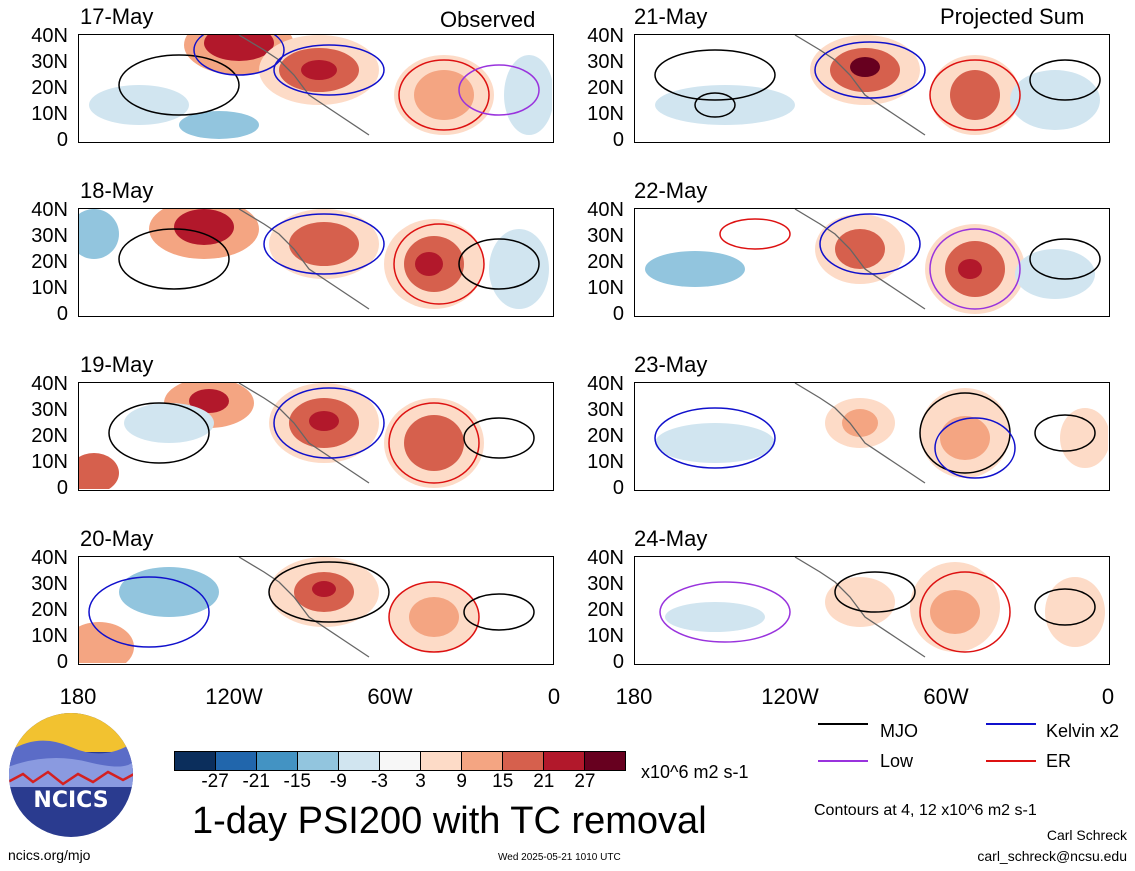  Describe the element at coordinates (1108, 696) in the screenshot. I see `lon-label-0-right: 0` at that location.